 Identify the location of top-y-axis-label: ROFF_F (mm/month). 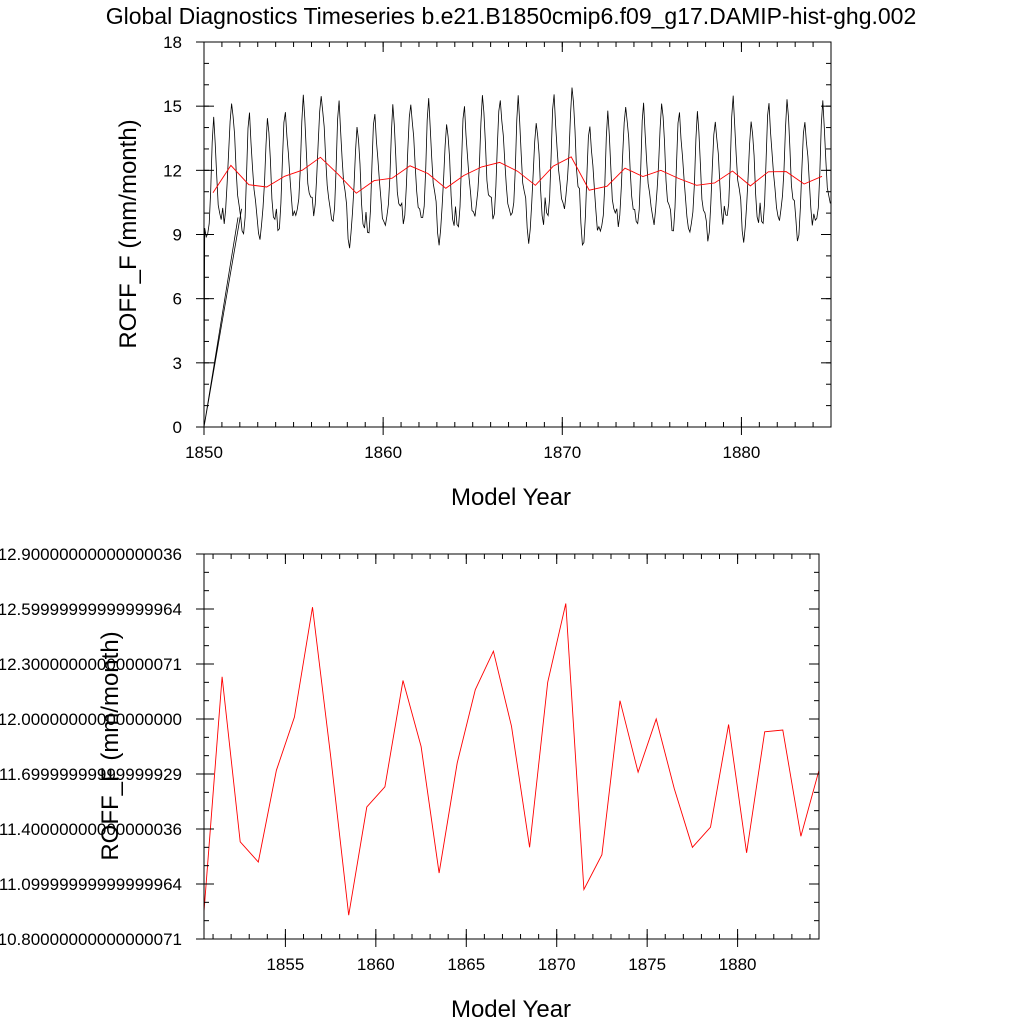
(128, 233).